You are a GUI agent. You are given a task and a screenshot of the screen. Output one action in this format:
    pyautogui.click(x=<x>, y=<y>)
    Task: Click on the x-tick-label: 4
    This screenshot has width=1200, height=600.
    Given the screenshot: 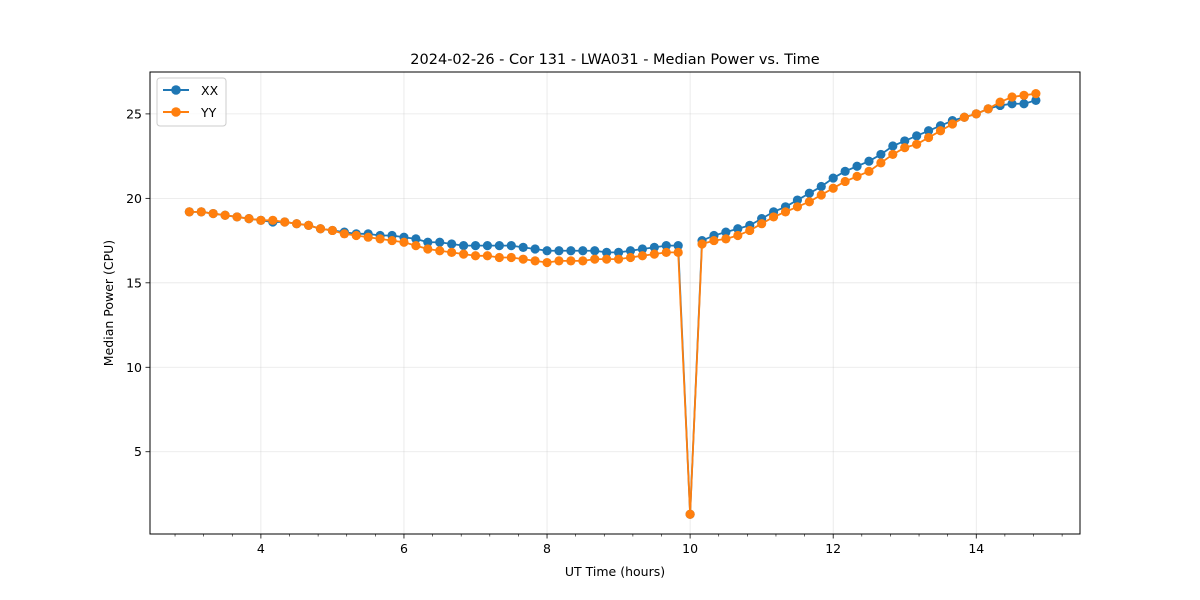 What is the action you would take?
    pyautogui.click(x=261, y=548)
    